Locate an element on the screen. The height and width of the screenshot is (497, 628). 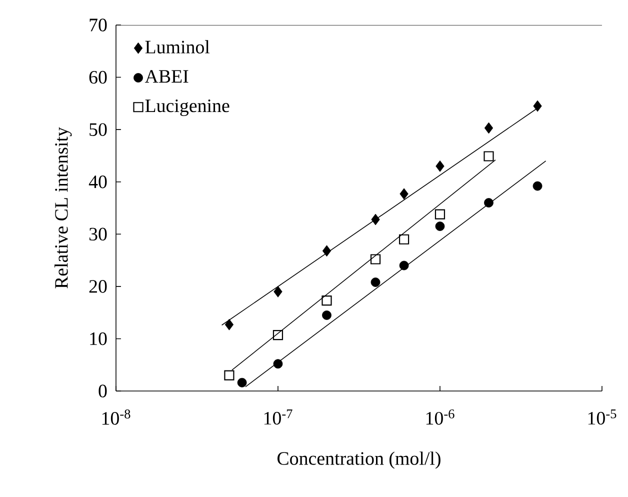
x-tick-label: 10$^{-7}$ is located at coordinates (278, 417).